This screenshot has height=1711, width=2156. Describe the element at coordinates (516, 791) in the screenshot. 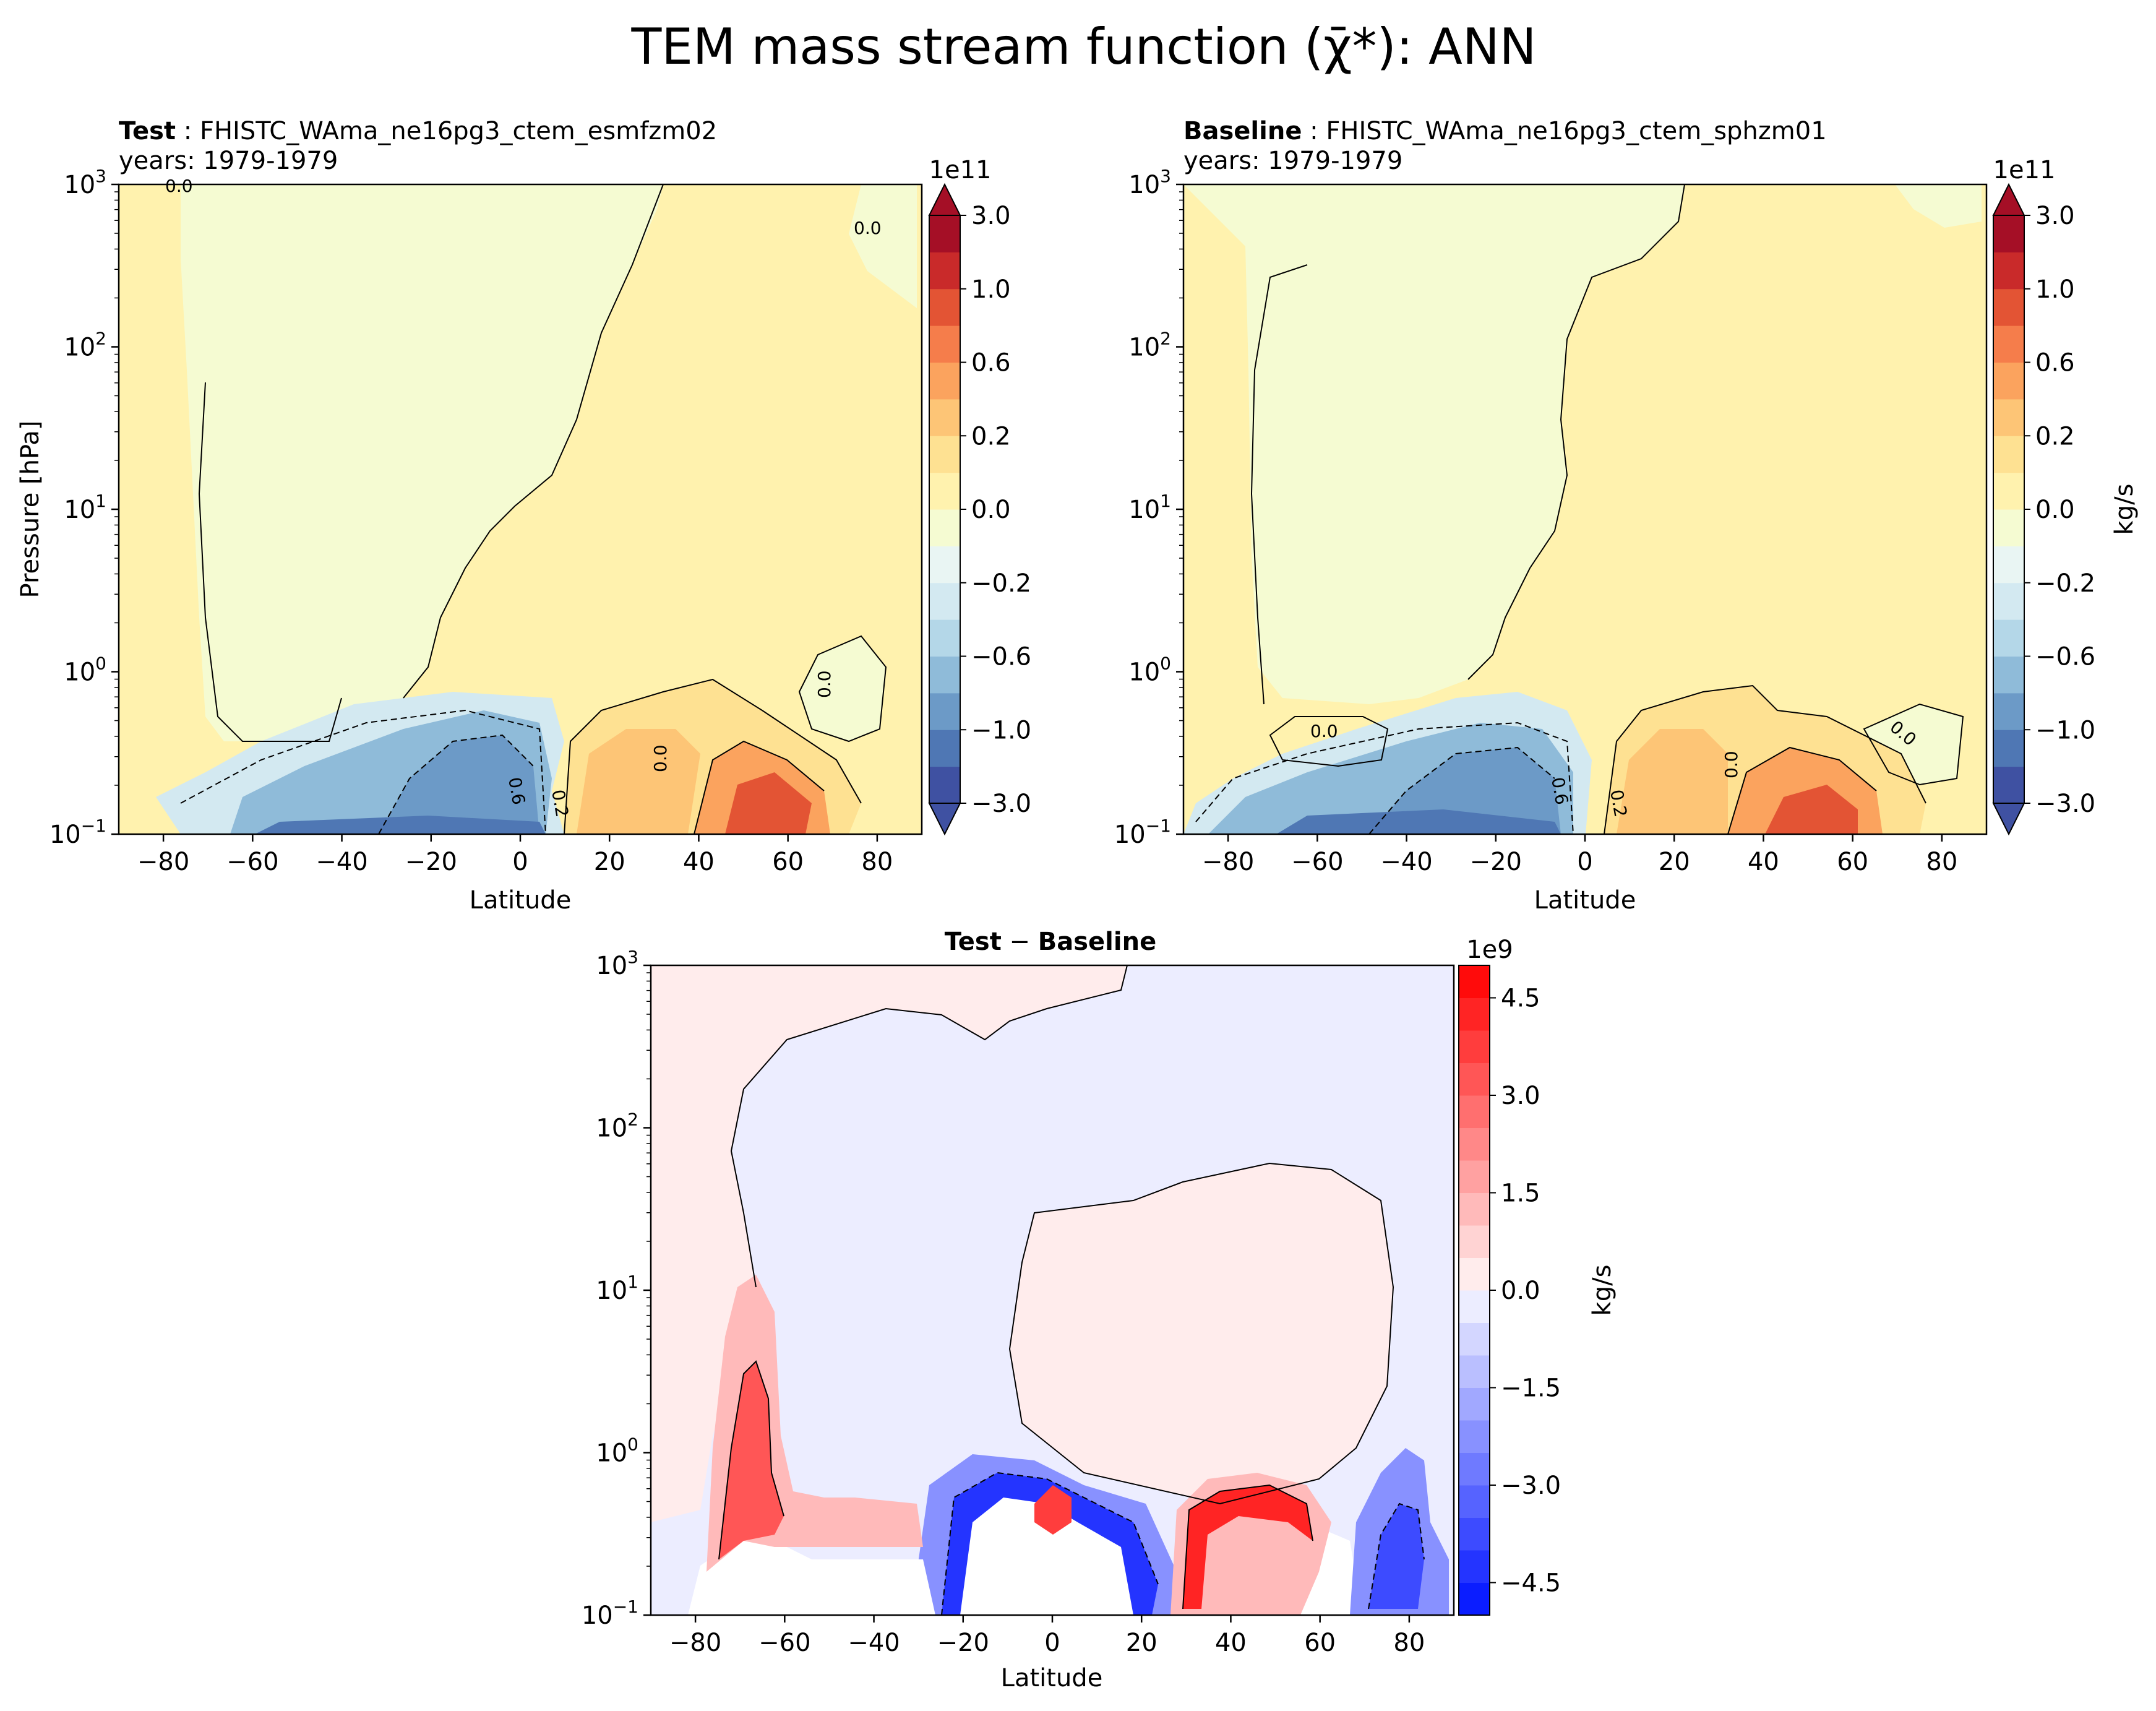

I see `test-contour-label-5: 0.6` at that location.